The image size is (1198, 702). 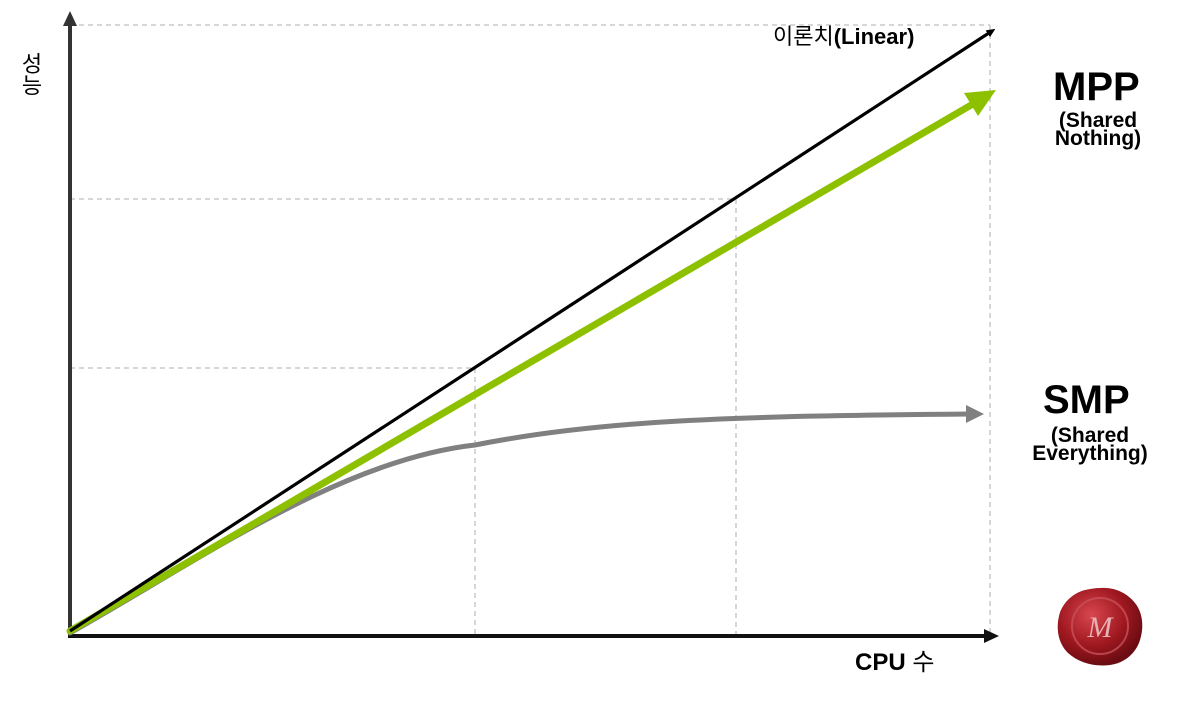 I want to click on x-axis-label-latin: CPU, so click(x=884, y=662).